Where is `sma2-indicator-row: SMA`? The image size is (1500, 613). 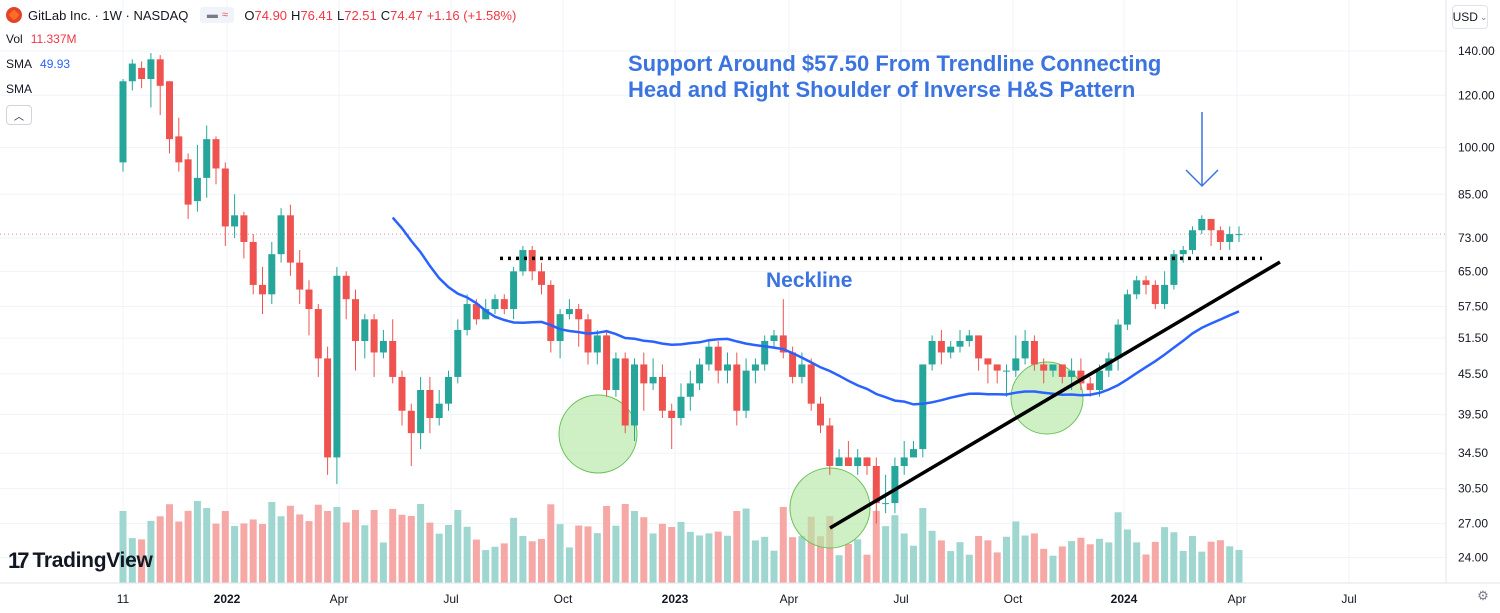
sma2-indicator-row: SMA is located at coordinates (263, 88).